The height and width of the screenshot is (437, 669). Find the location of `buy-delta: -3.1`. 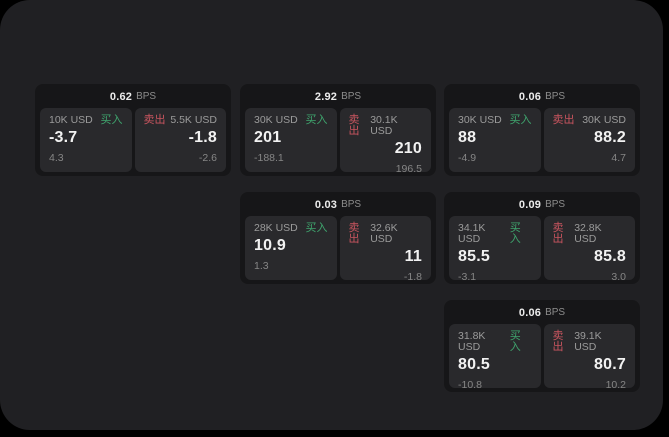

buy-delta: -3.1 is located at coordinates (467, 277).